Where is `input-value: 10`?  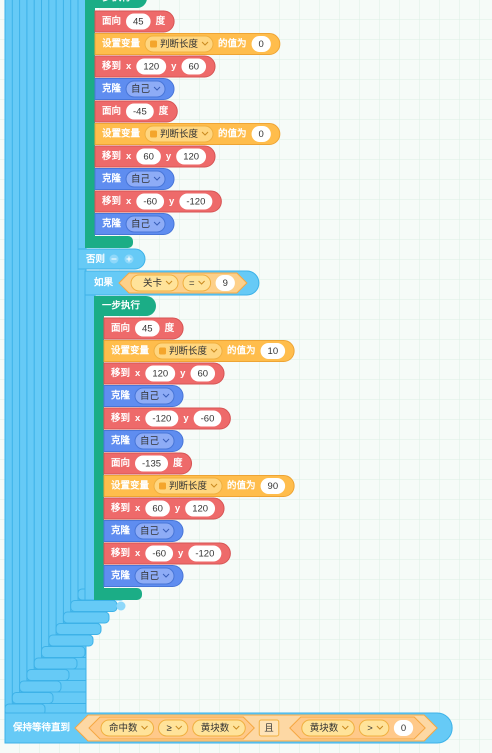 input-value: 10 is located at coordinates (273, 351).